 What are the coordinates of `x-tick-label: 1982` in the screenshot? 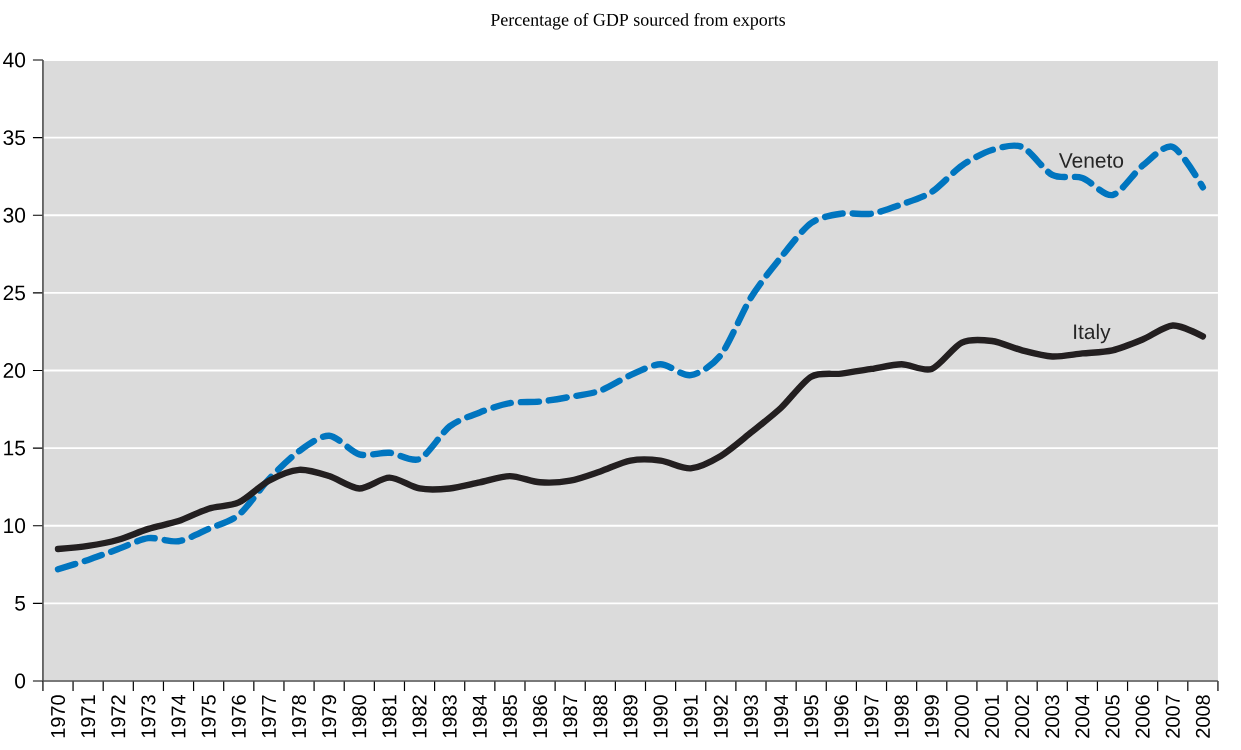 It's located at (419, 716).